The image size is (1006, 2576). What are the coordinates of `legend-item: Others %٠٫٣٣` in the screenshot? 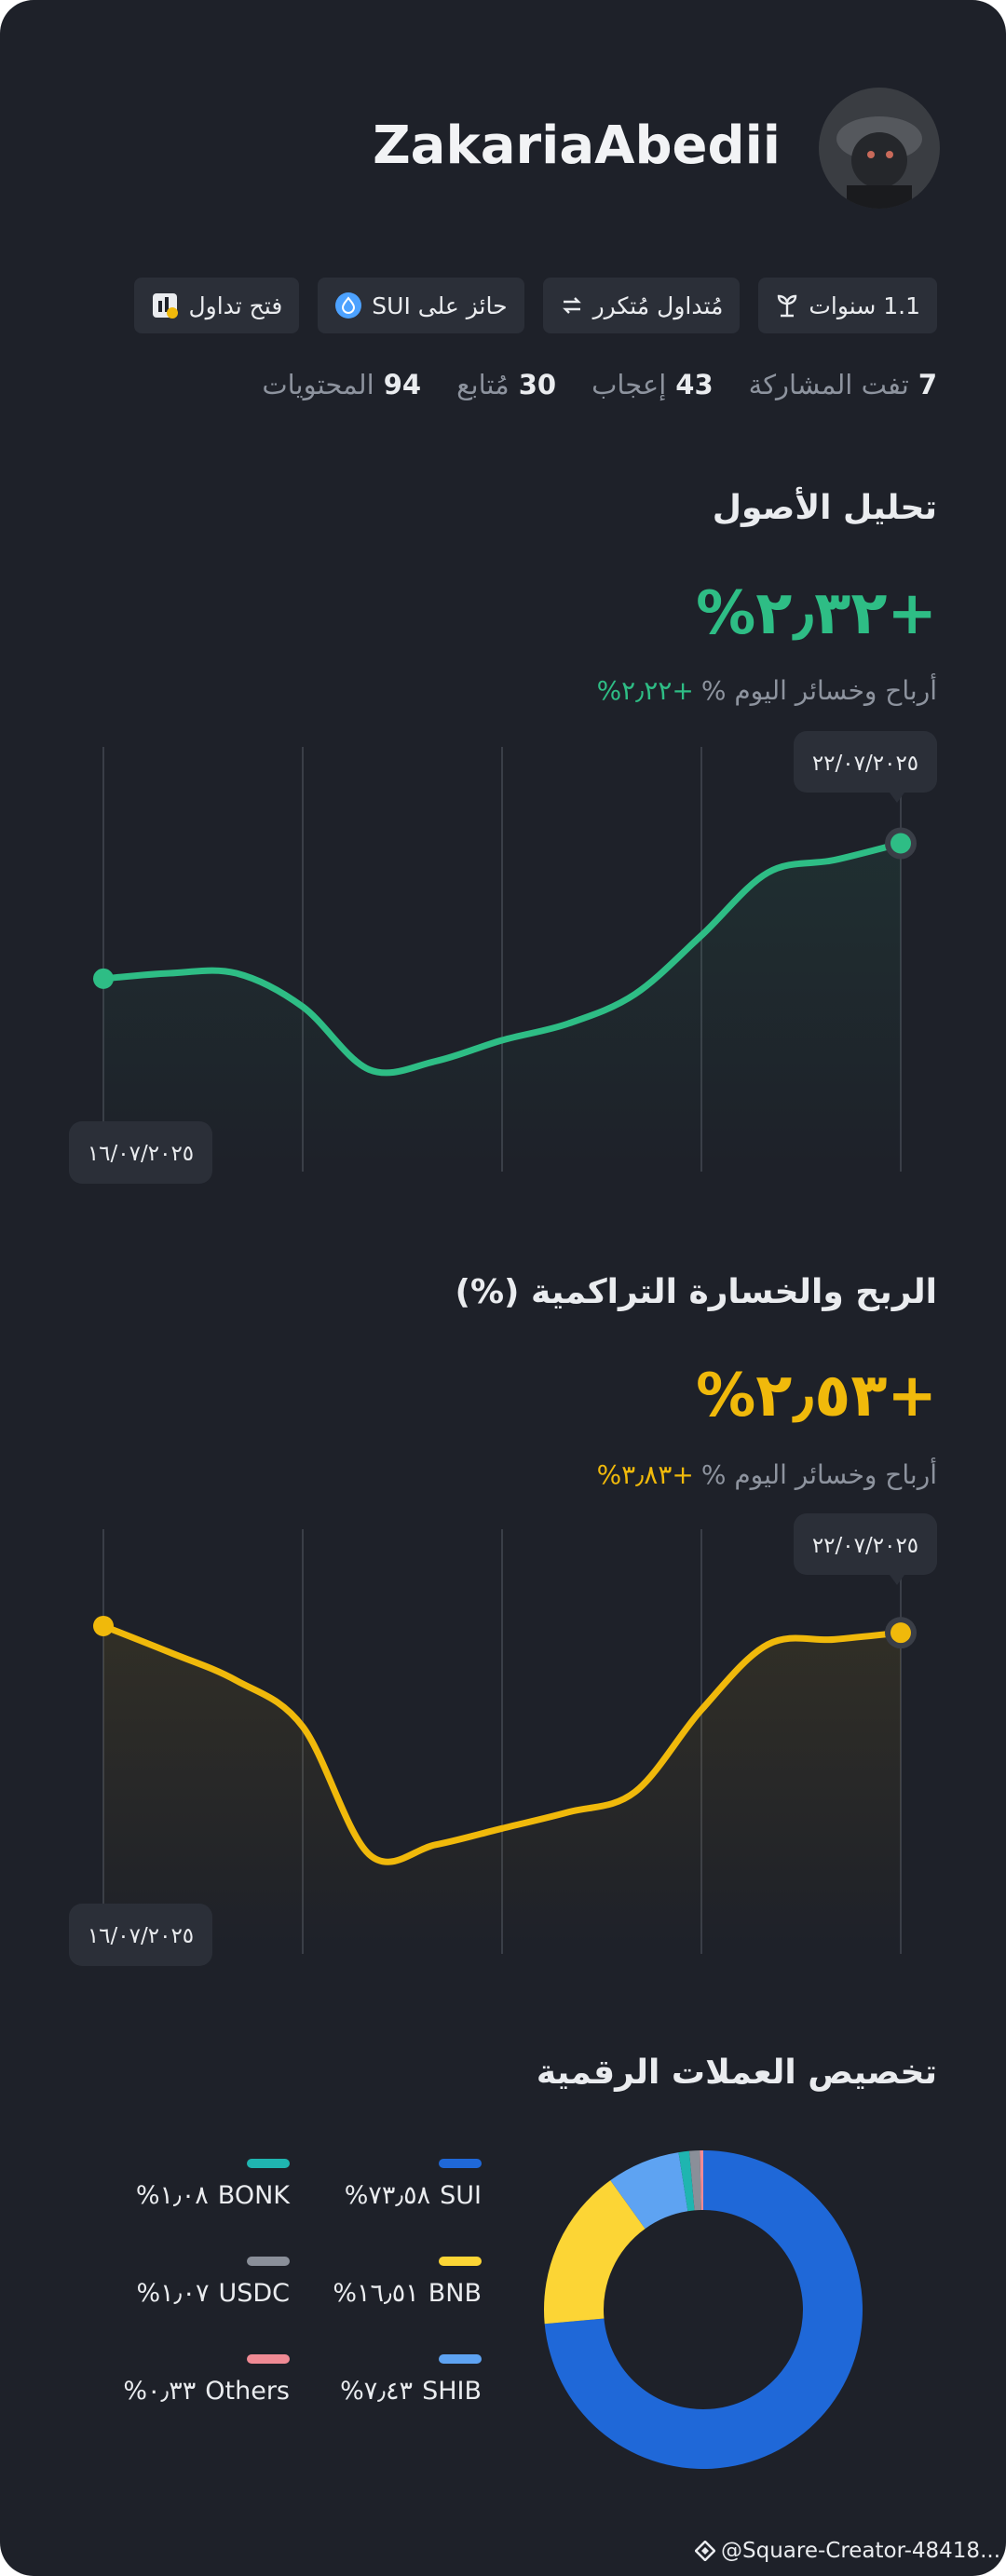 It's located at (206, 2380).